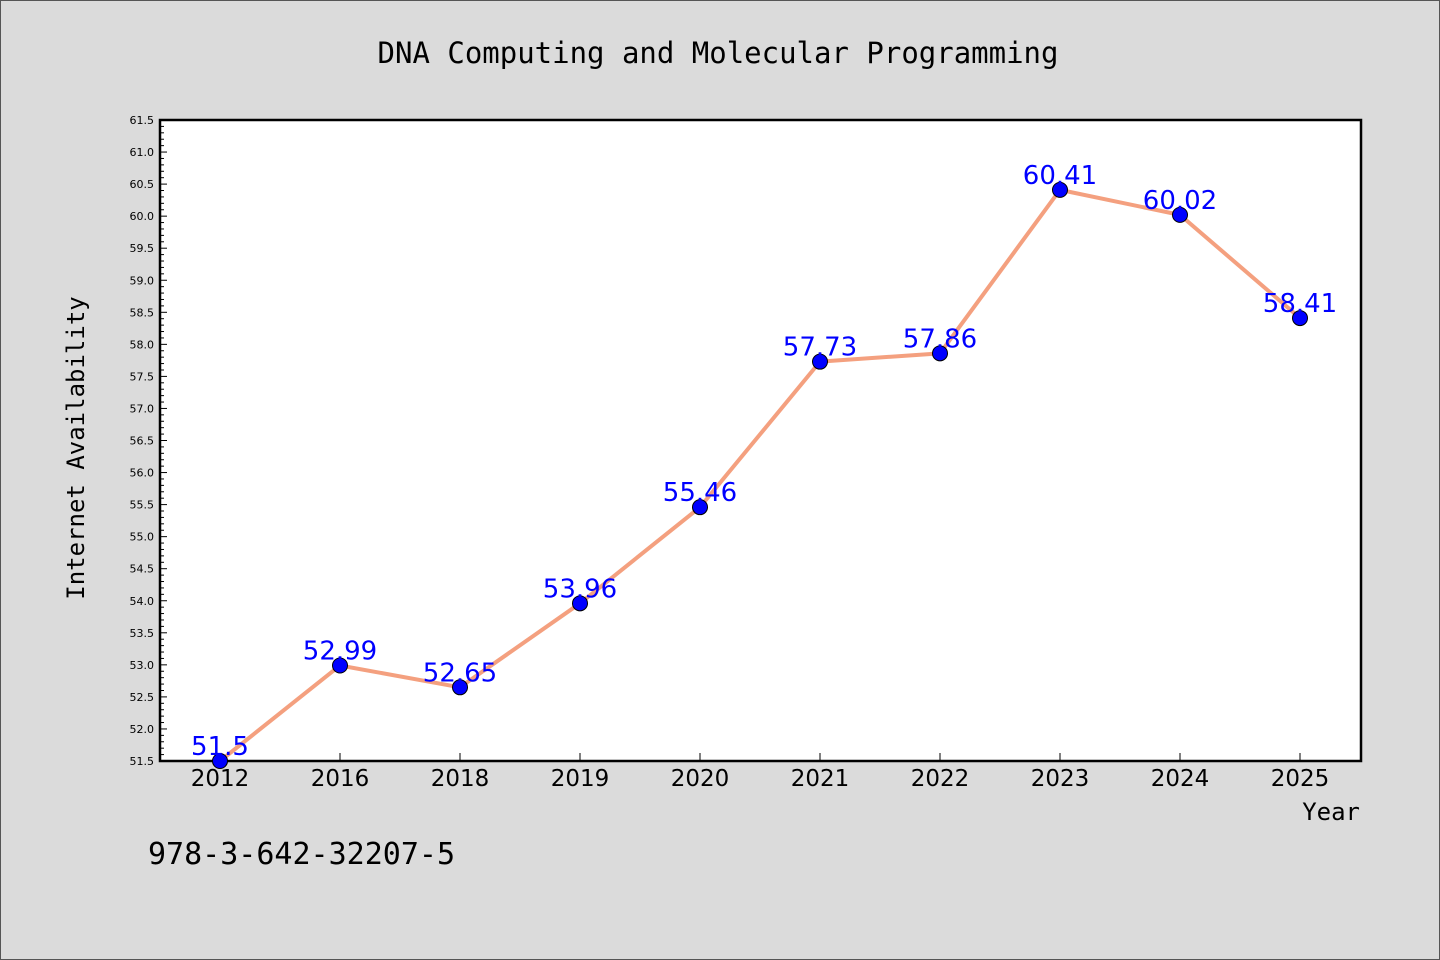 The height and width of the screenshot is (960, 1440). What do you see at coordinates (1300, 304) in the screenshot?
I see `data-label: 58.41` at bounding box center [1300, 304].